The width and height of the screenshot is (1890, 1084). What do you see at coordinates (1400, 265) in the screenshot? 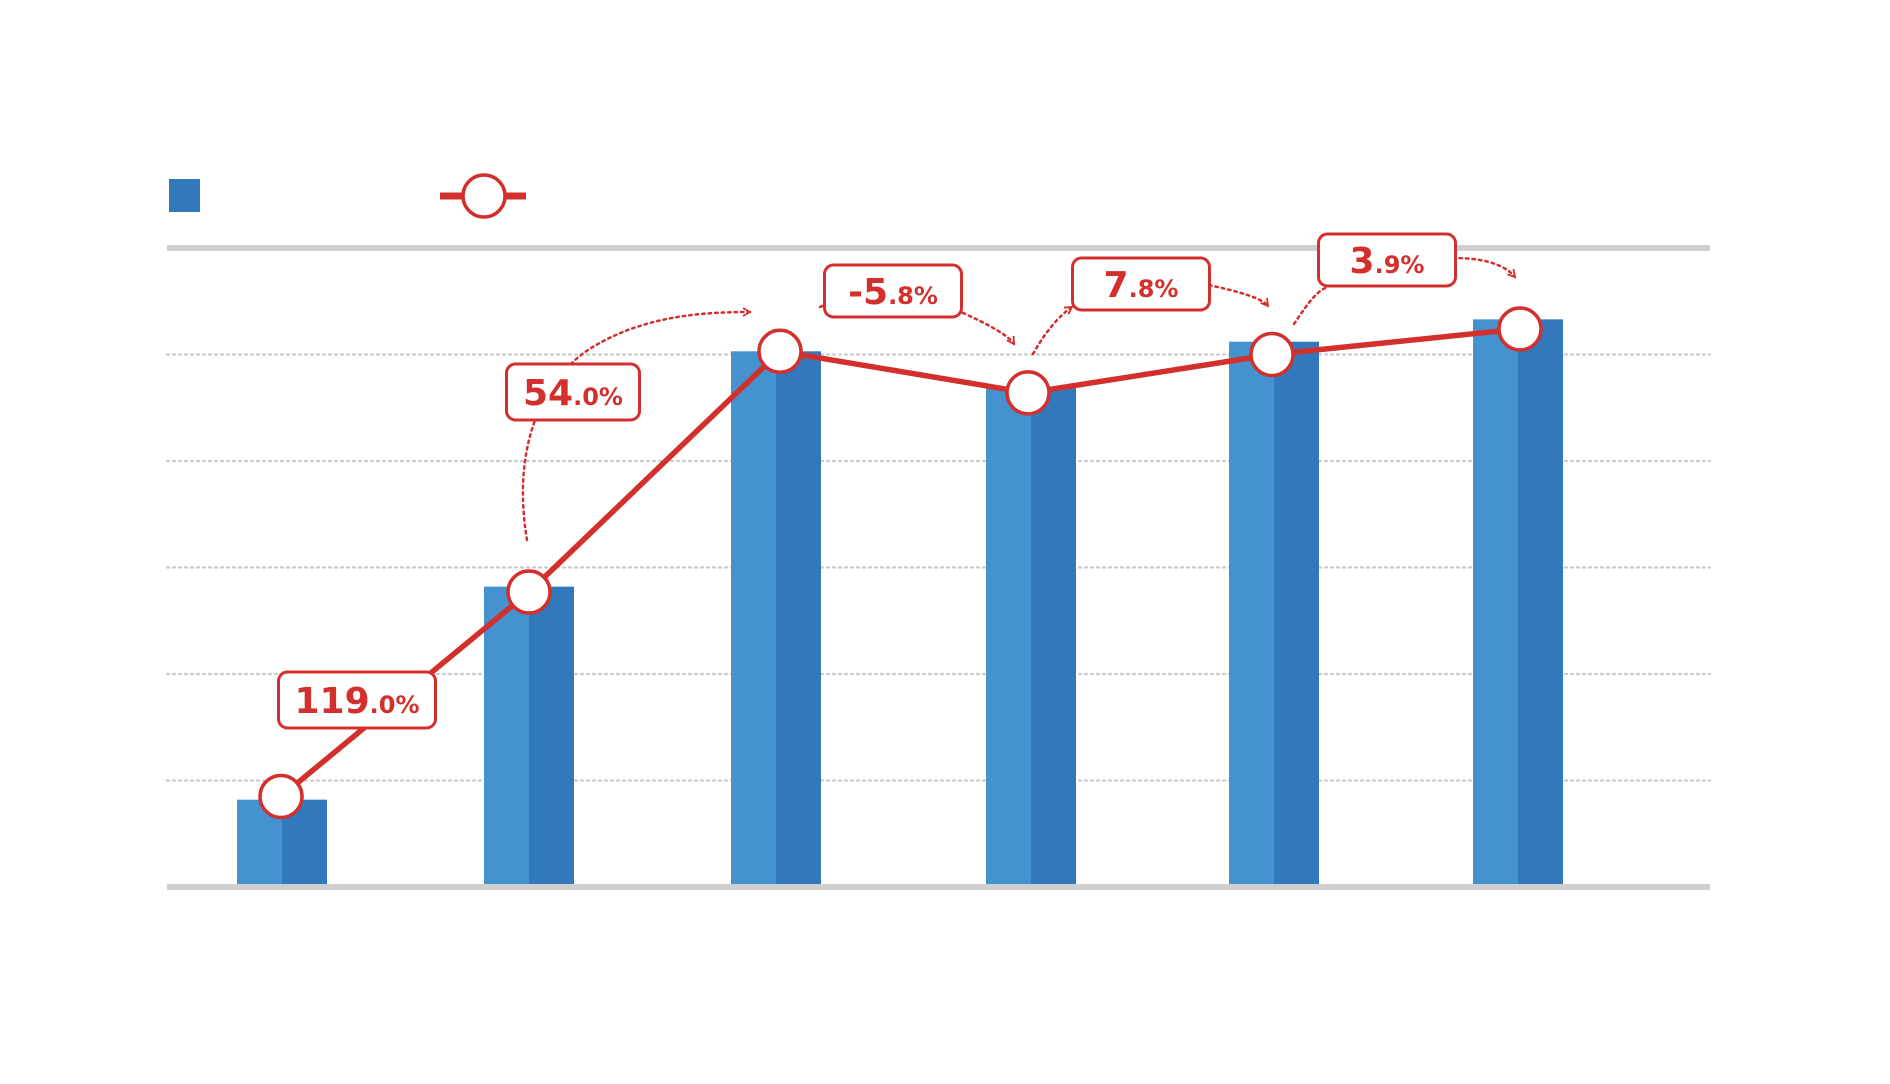
I see `growth-label-decimal: .9%` at bounding box center [1400, 265].